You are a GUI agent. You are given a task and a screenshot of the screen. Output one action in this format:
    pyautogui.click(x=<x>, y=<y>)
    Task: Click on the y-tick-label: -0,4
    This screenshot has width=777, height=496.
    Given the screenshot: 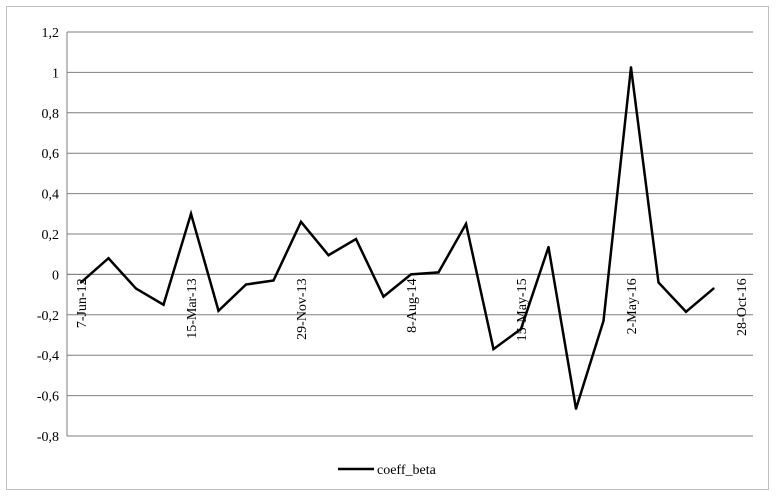 What is the action you would take?
    pyautogui.click(x=48, y=356)
    